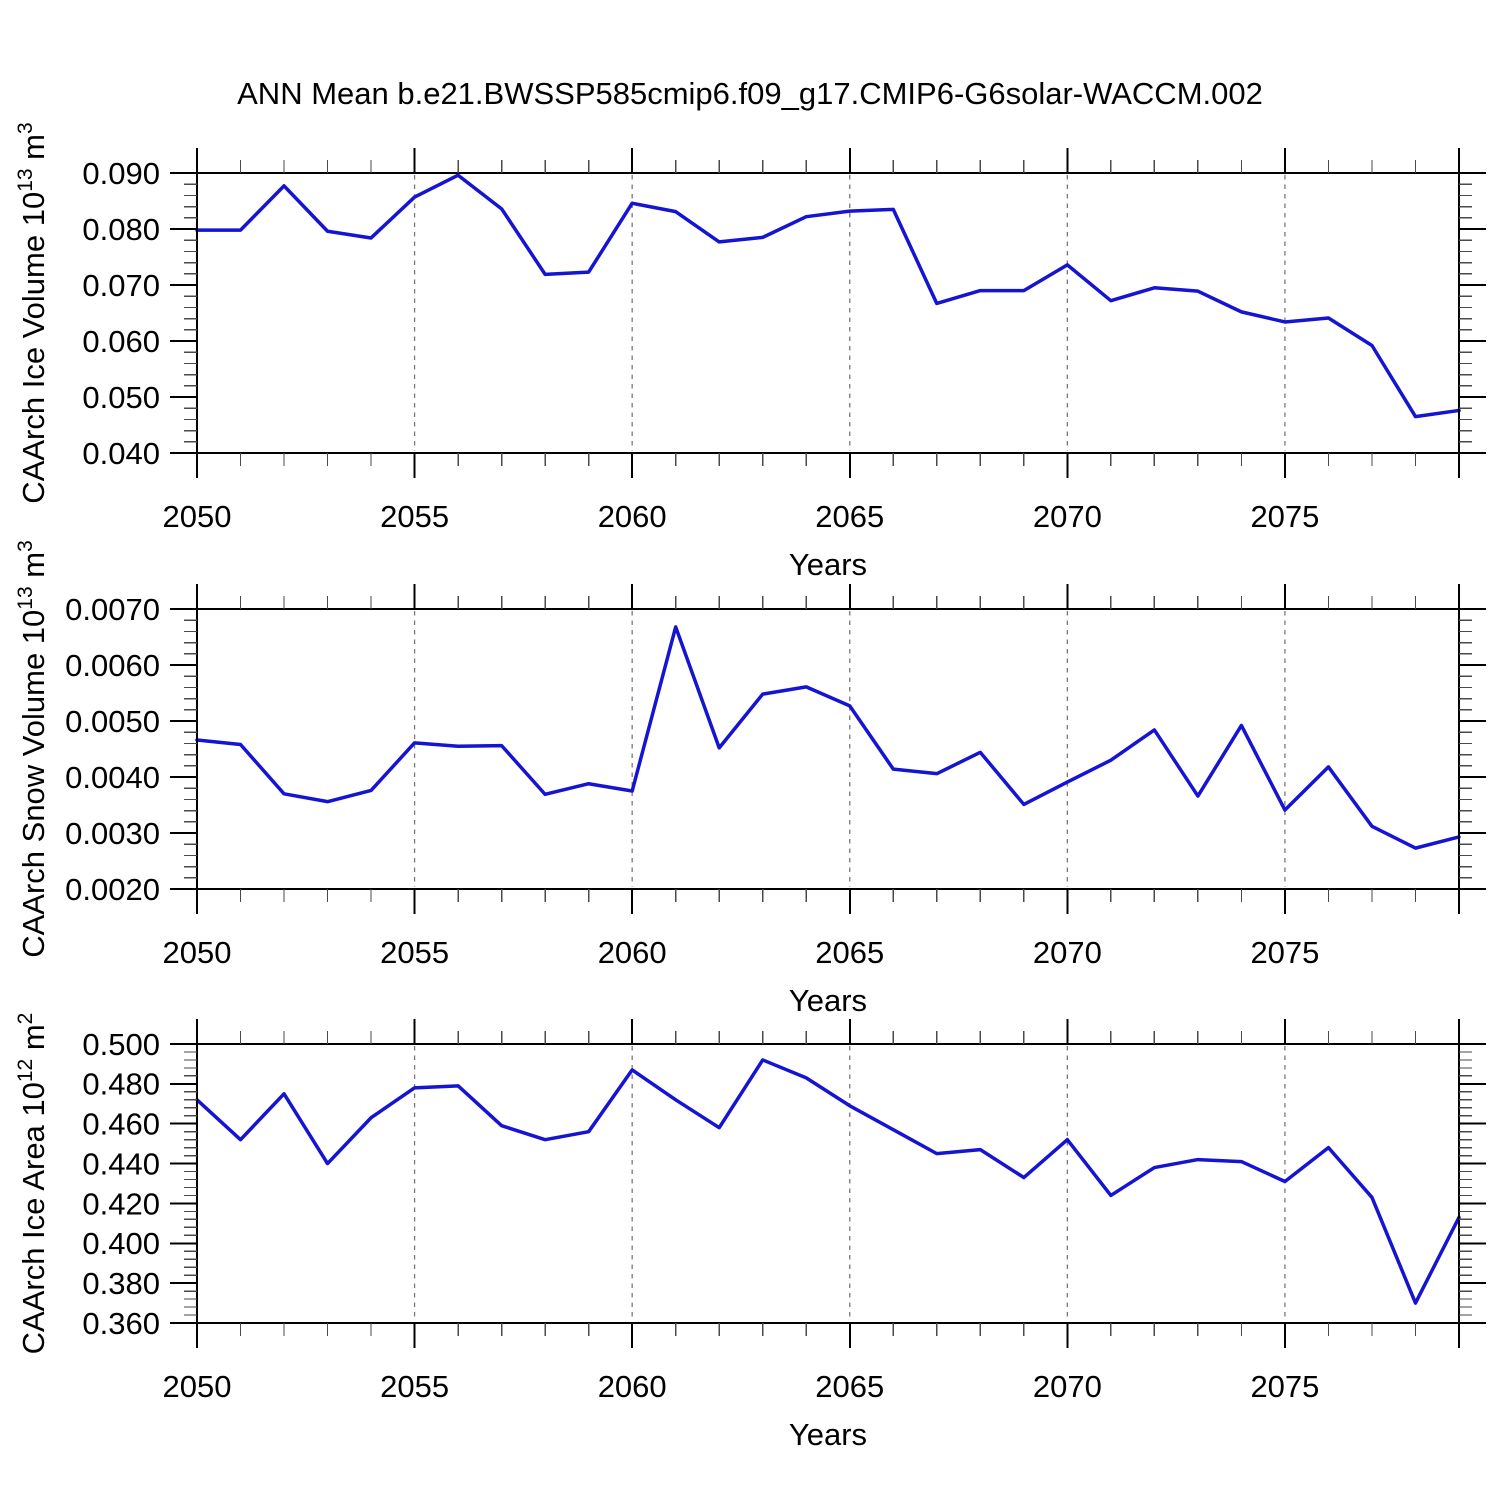 This screenshot has height=1500, width=1500. Describe the element at coordinates (121, 397) in the screenshot. I see `y-tick-label: 0.050` at that location.